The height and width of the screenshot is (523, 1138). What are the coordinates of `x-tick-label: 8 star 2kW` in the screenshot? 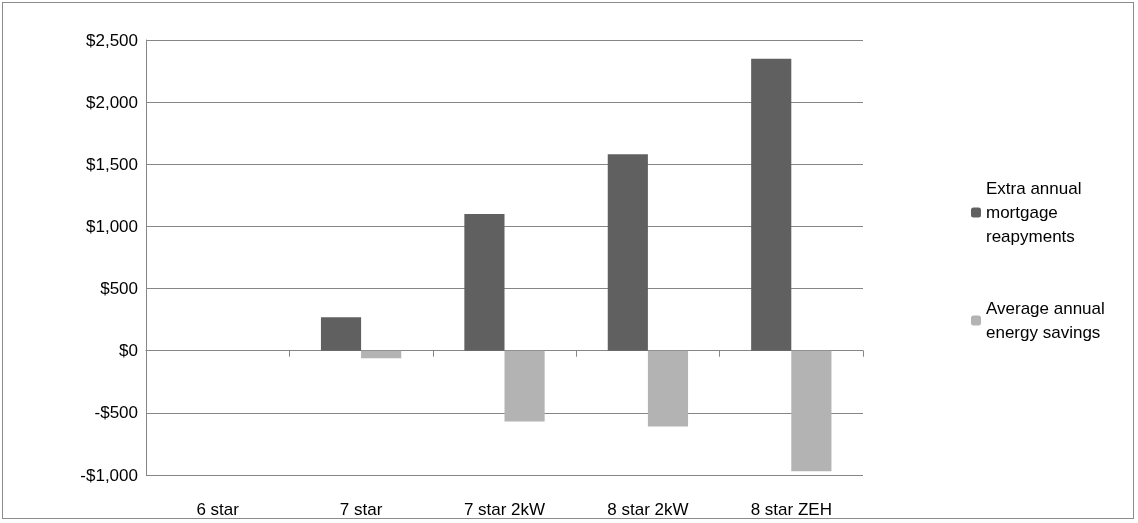 It's located at (648, 509).